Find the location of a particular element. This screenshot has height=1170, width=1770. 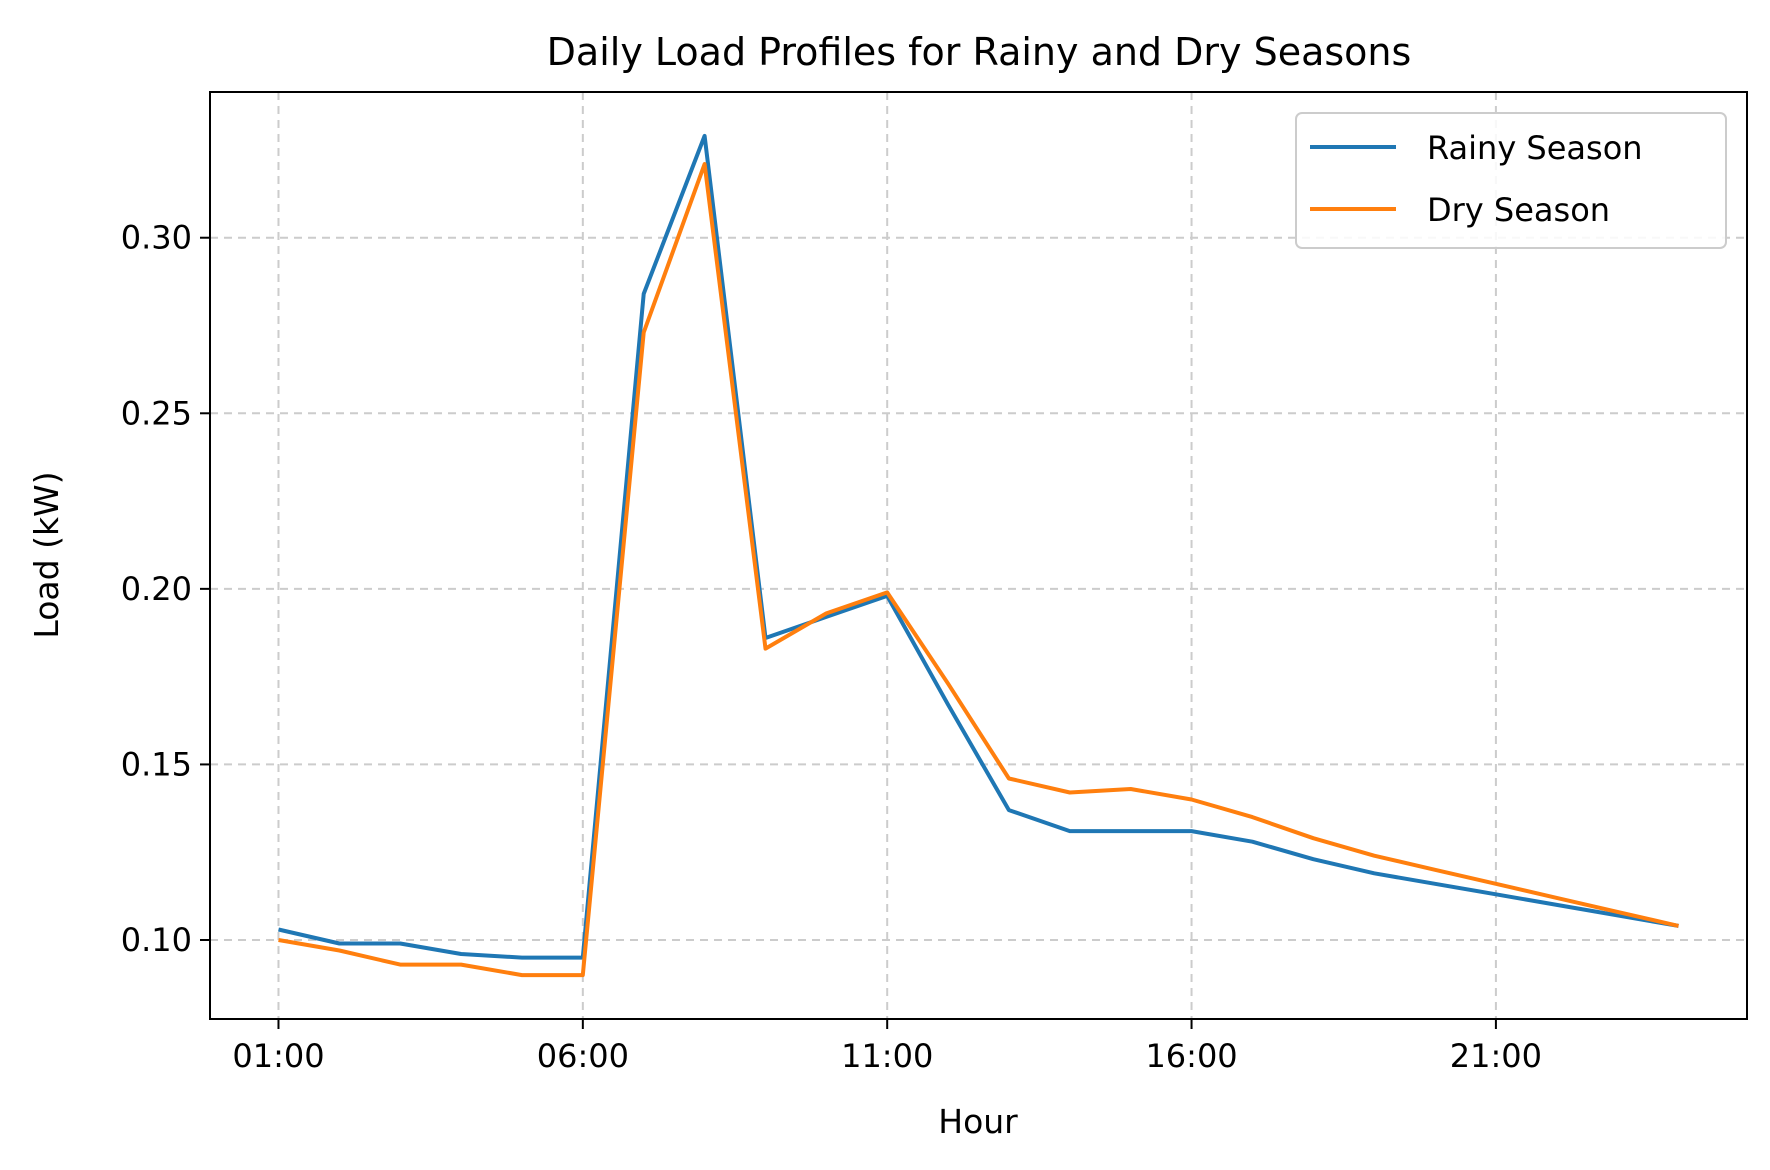

legend-box is located at coordinates (1511, 180).